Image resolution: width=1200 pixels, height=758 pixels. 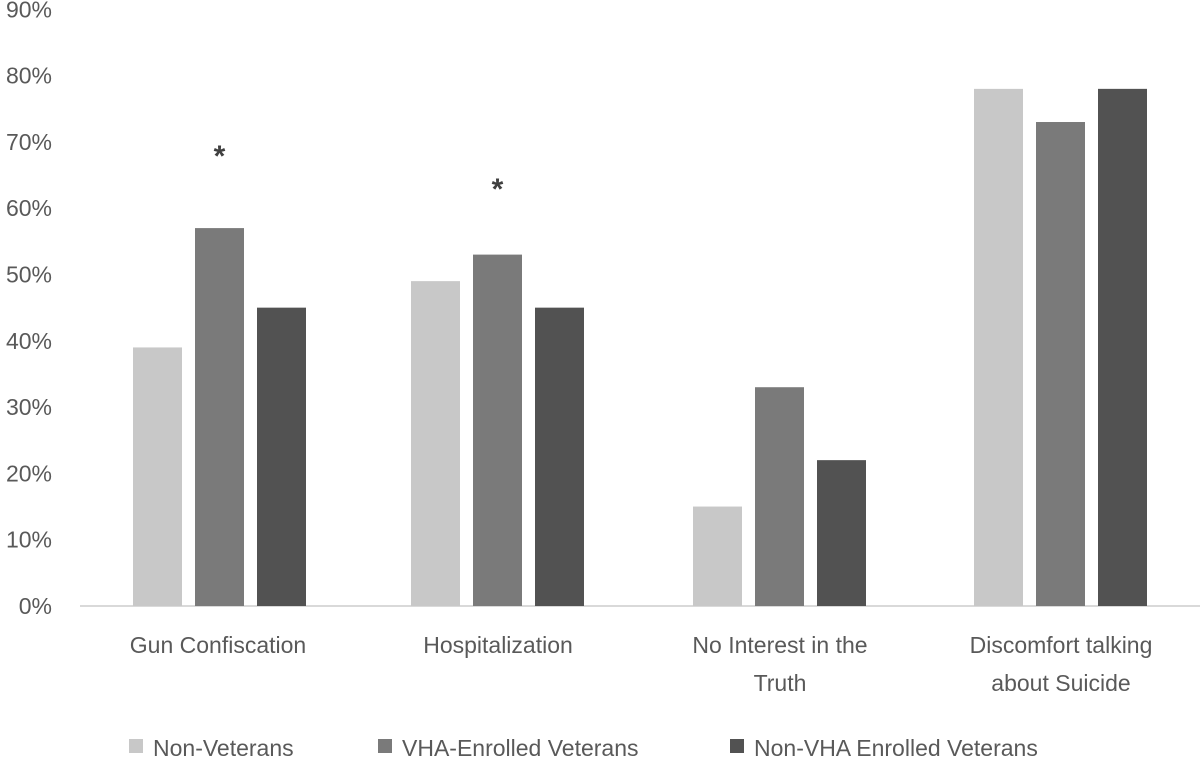 What do you see at coordinates (1061, 645) in the screenshot?
I see `x-category-label: Discomfort talking` at bounding box center [1061, 645].